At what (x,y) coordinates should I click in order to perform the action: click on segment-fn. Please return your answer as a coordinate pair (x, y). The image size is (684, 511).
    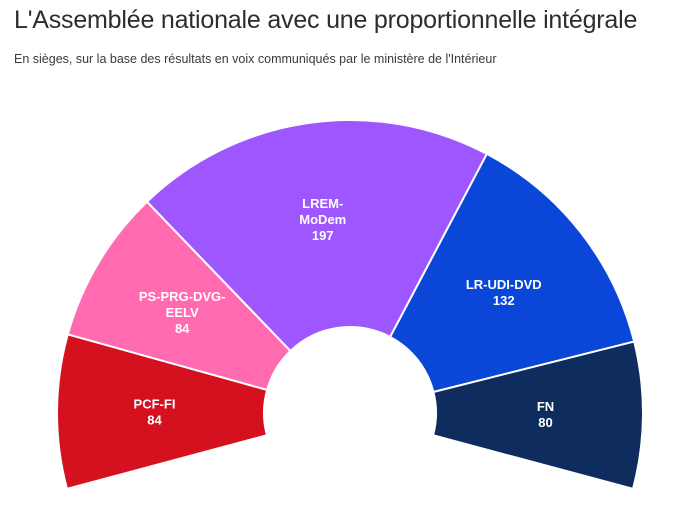
    Looking at the image, I should click on (537, 415).